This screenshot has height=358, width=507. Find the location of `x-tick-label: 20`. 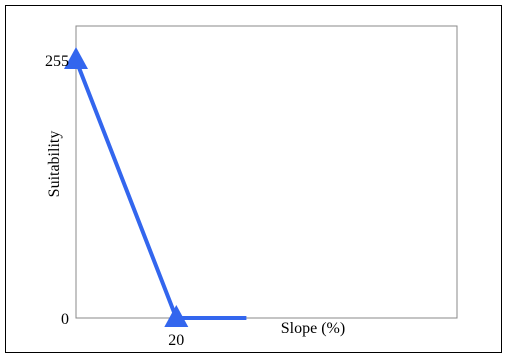

x-tick-label: 20 is located at coordinates (176, 340).